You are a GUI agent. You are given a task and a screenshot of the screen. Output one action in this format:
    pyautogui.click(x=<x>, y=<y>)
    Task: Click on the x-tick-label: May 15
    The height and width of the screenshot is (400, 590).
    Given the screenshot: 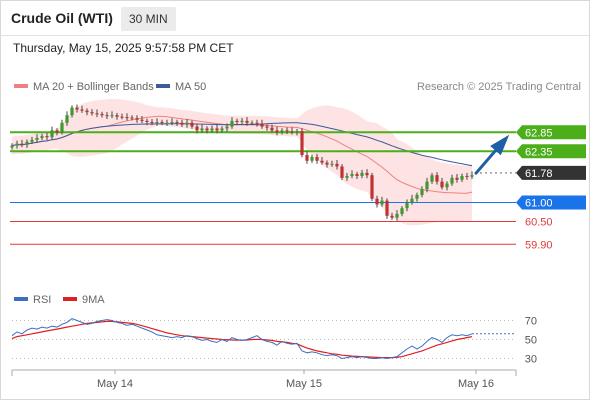 What is the action you would take?
    pyautogui.click(x=304, y=384)
    